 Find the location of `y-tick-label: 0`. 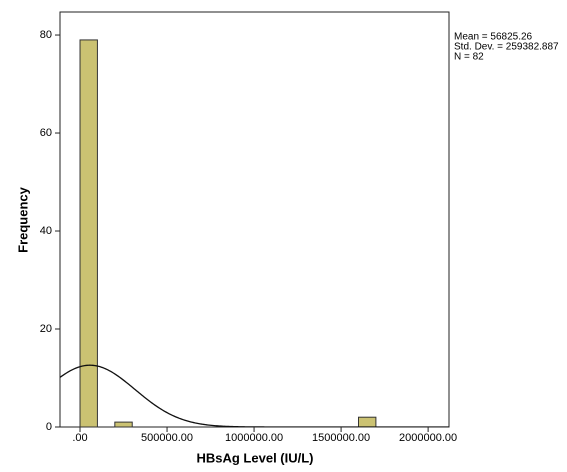

y-tick-label: 0 is located at coordinates (49, 427).